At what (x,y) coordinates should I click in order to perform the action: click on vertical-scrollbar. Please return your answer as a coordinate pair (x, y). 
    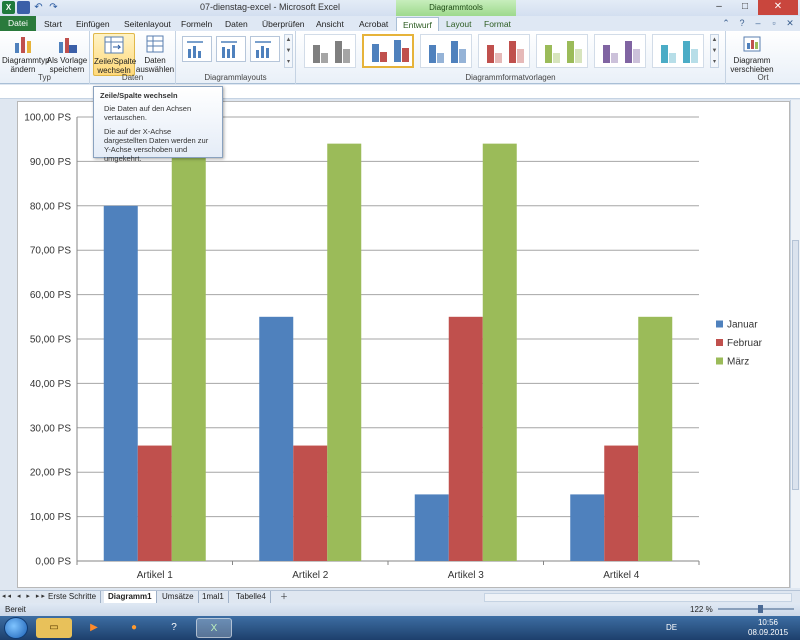
    Looking at the image, I should click on (795, 344).